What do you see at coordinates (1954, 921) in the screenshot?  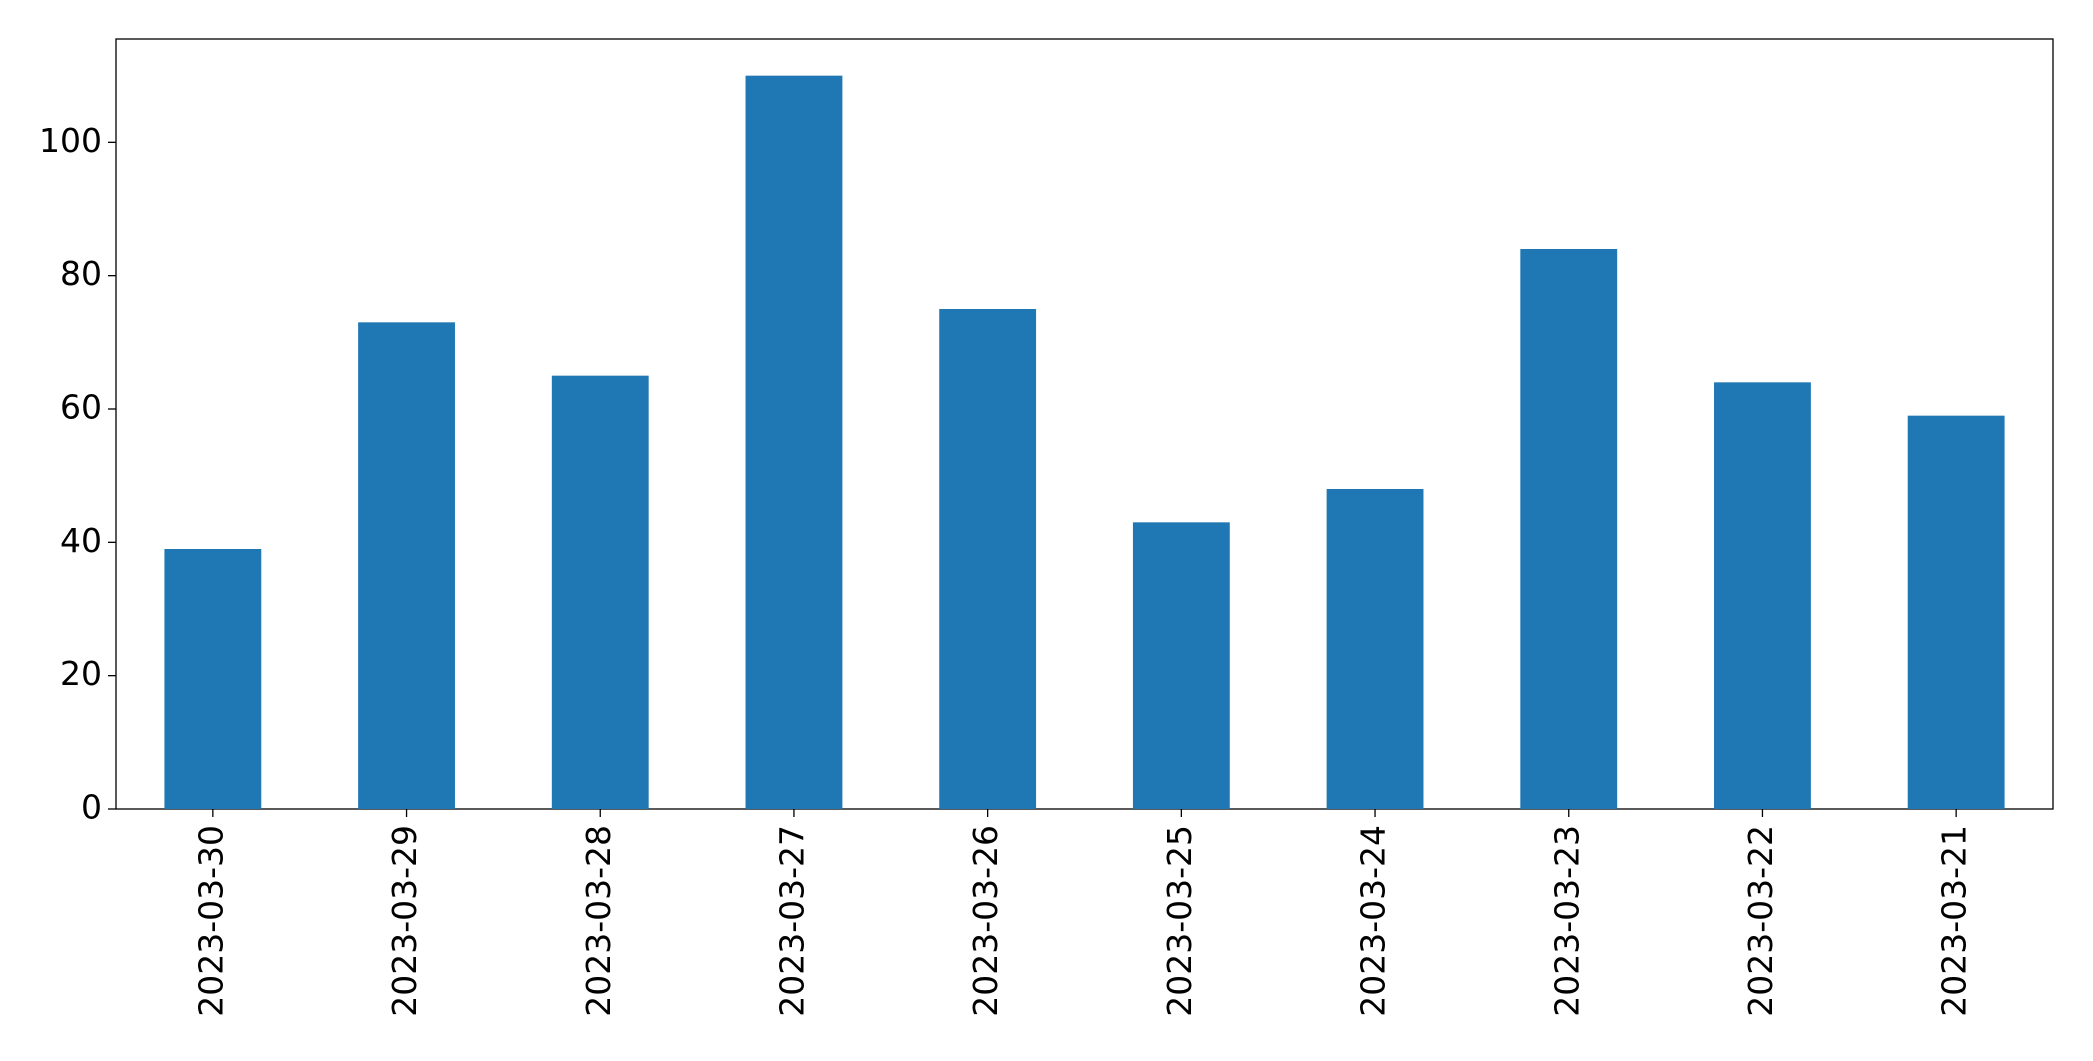 I see `x-tick-label: 2023-03-21` at bounding box center [1954, 921].